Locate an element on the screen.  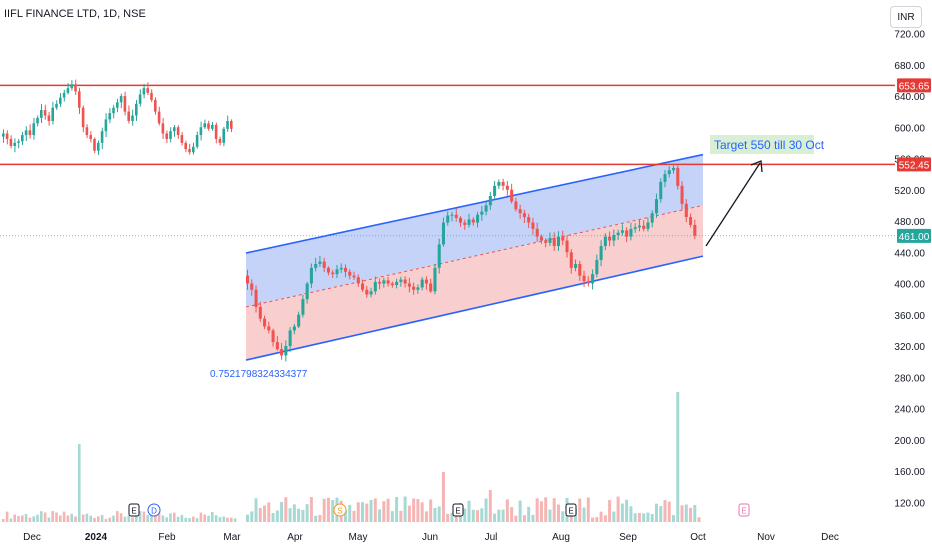
y-tick-label: 680.00 is located at coordinates (909, 66).